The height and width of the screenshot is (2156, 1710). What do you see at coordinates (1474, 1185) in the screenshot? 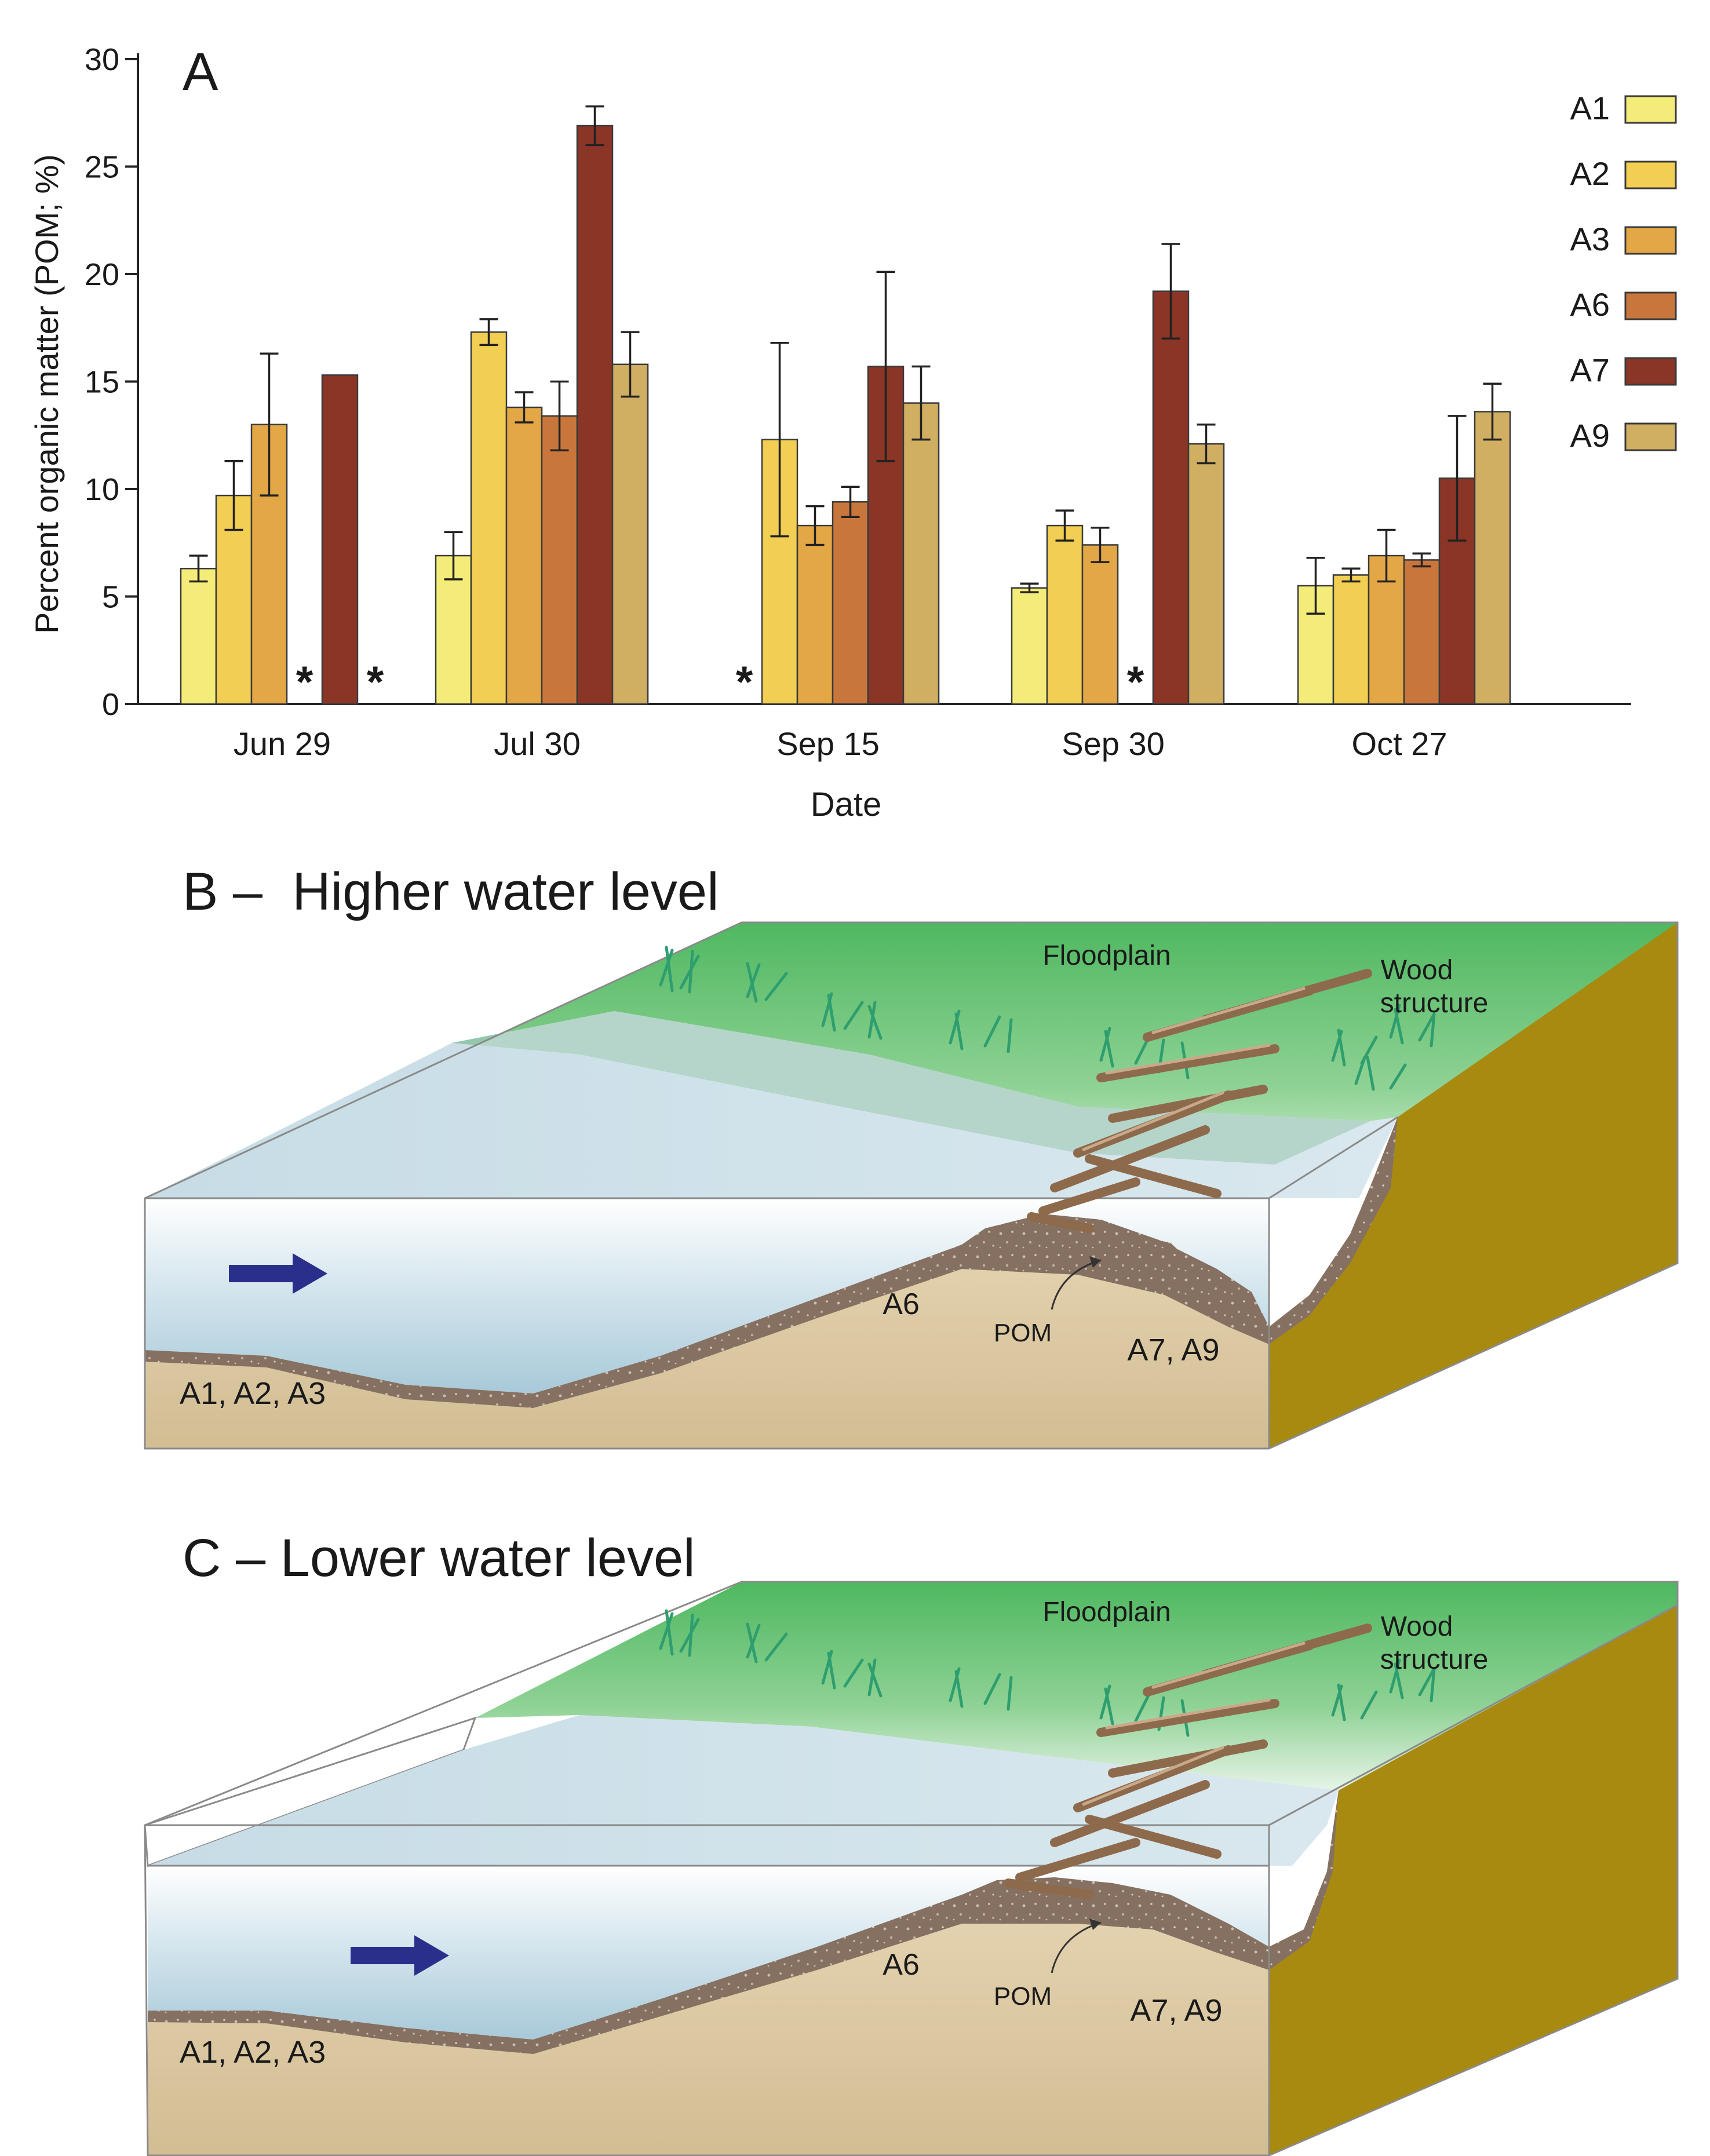
I see `bank-side-face` at bounding box center [1474, 1185].